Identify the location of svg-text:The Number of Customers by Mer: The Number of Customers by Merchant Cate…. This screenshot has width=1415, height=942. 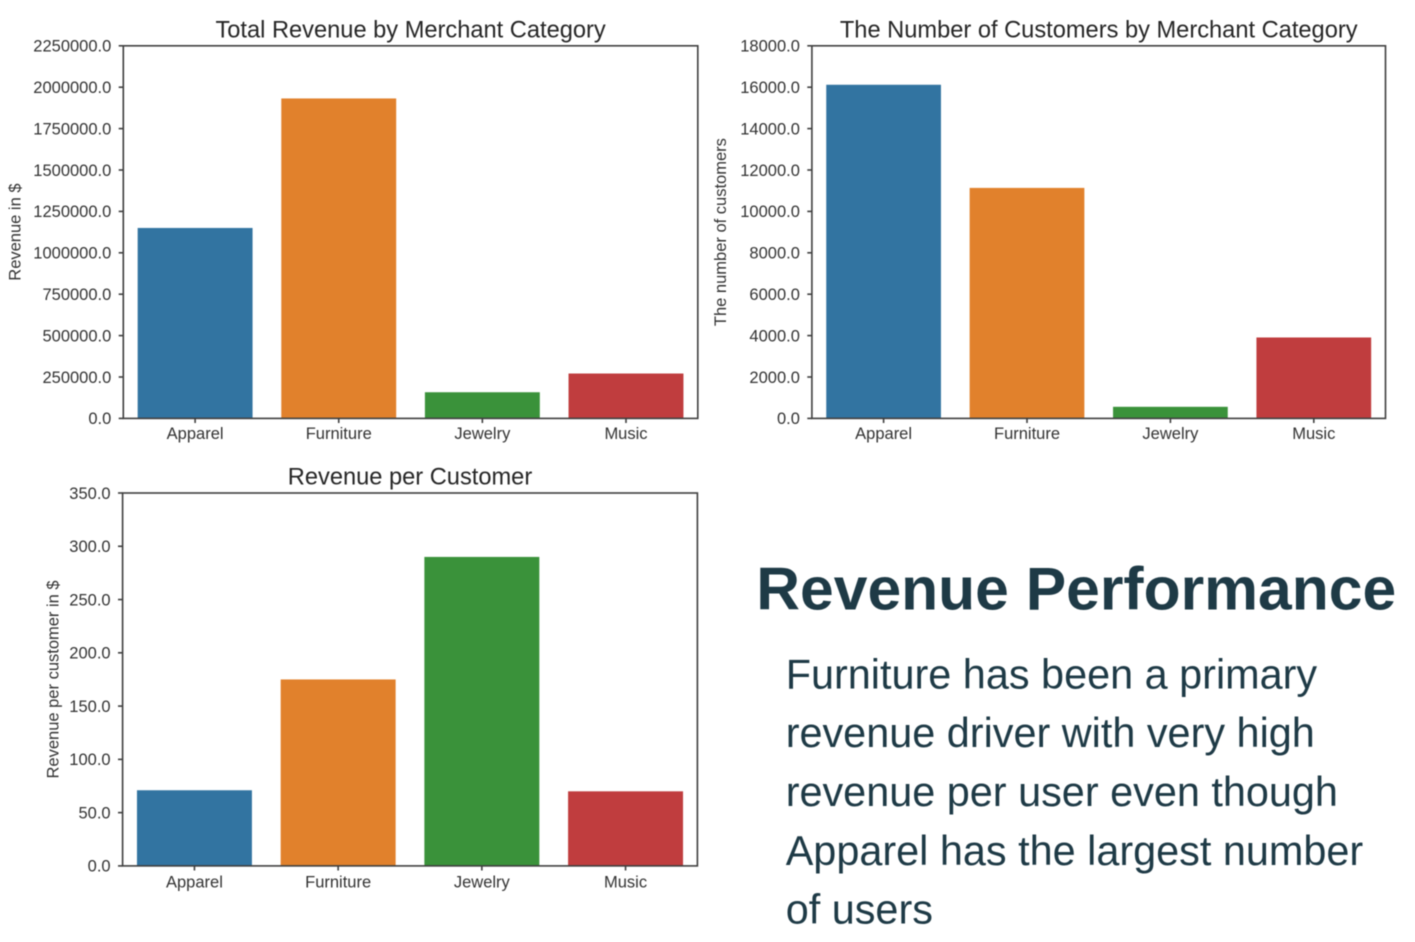
(1099, 30).